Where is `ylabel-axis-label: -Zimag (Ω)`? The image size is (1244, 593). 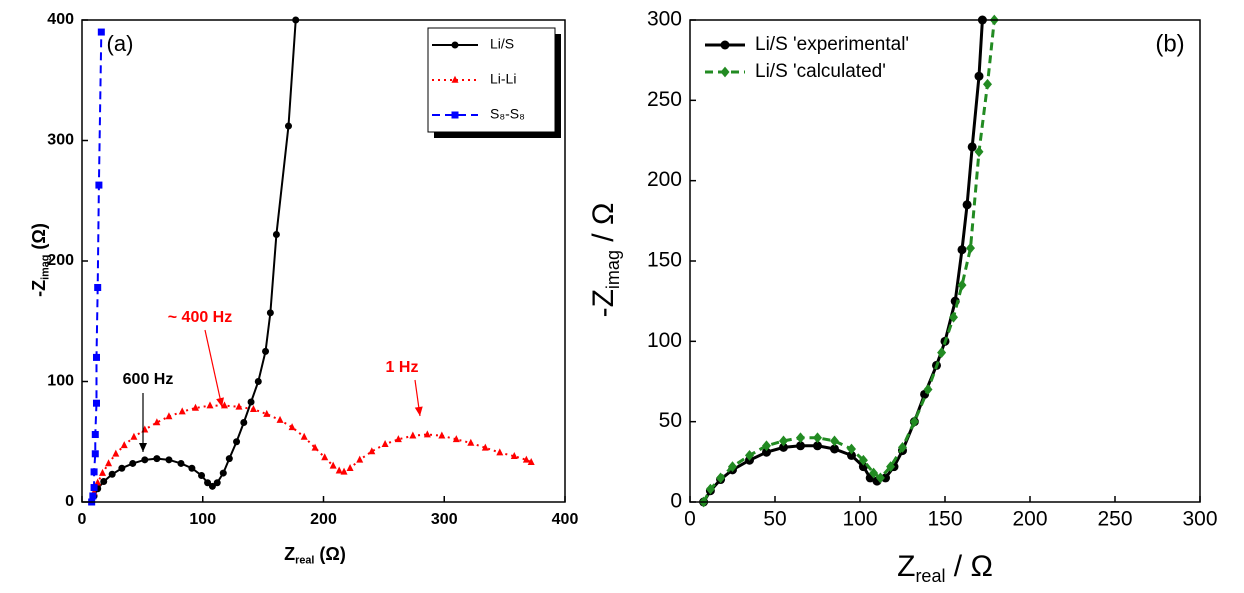
ylabel-axis-label: -Zimag (Ω) is located at coordinates (40, 260).